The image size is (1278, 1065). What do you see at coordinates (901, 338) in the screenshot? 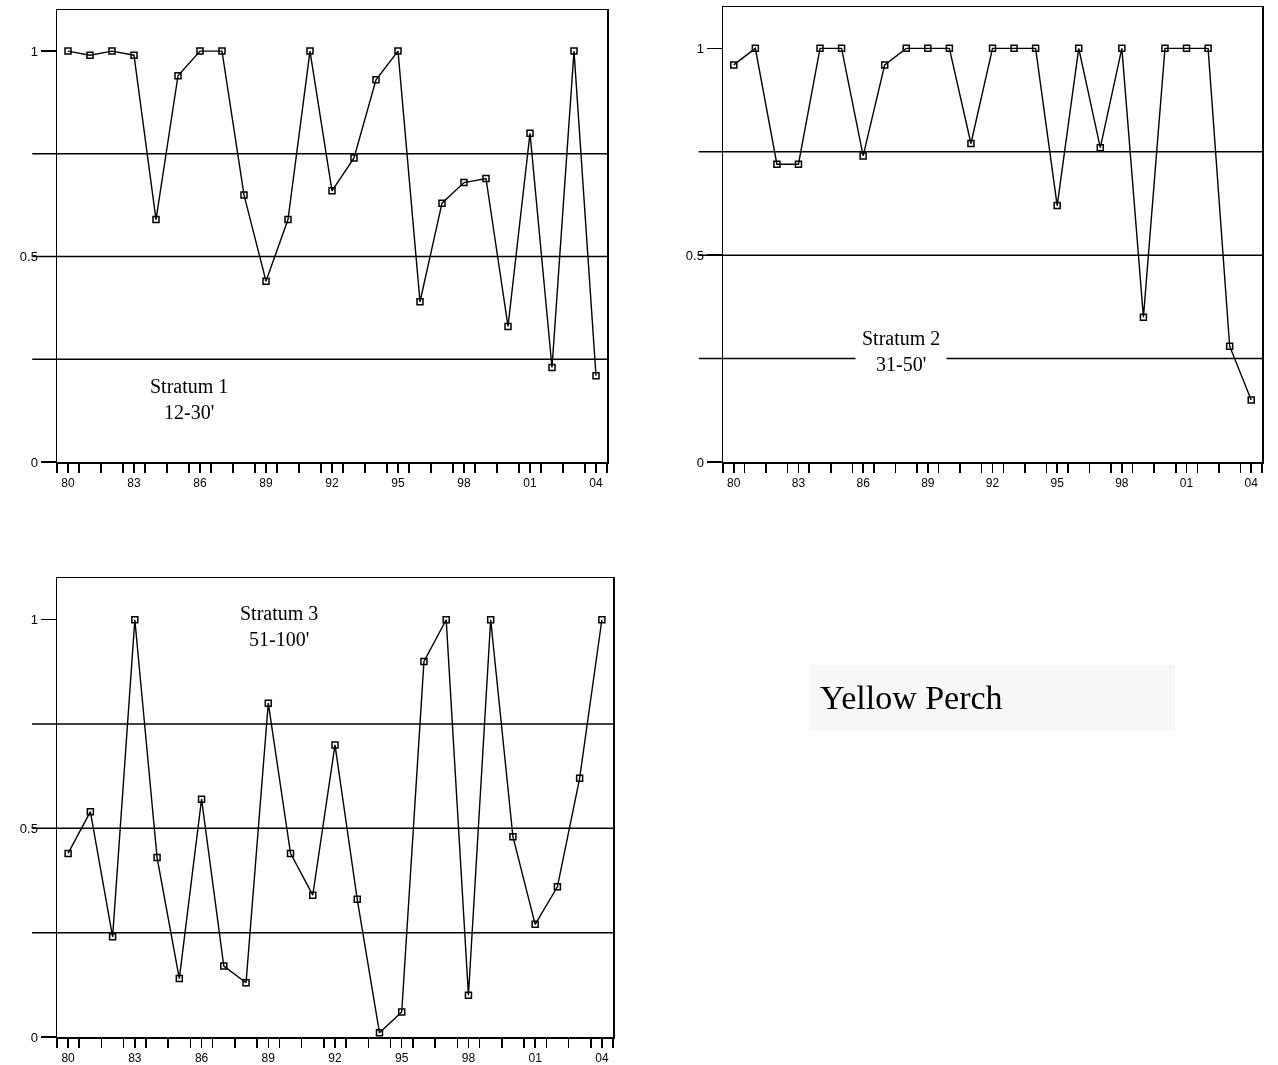
I see `annotation: Stratum 2` at bounding box center [901, 338].